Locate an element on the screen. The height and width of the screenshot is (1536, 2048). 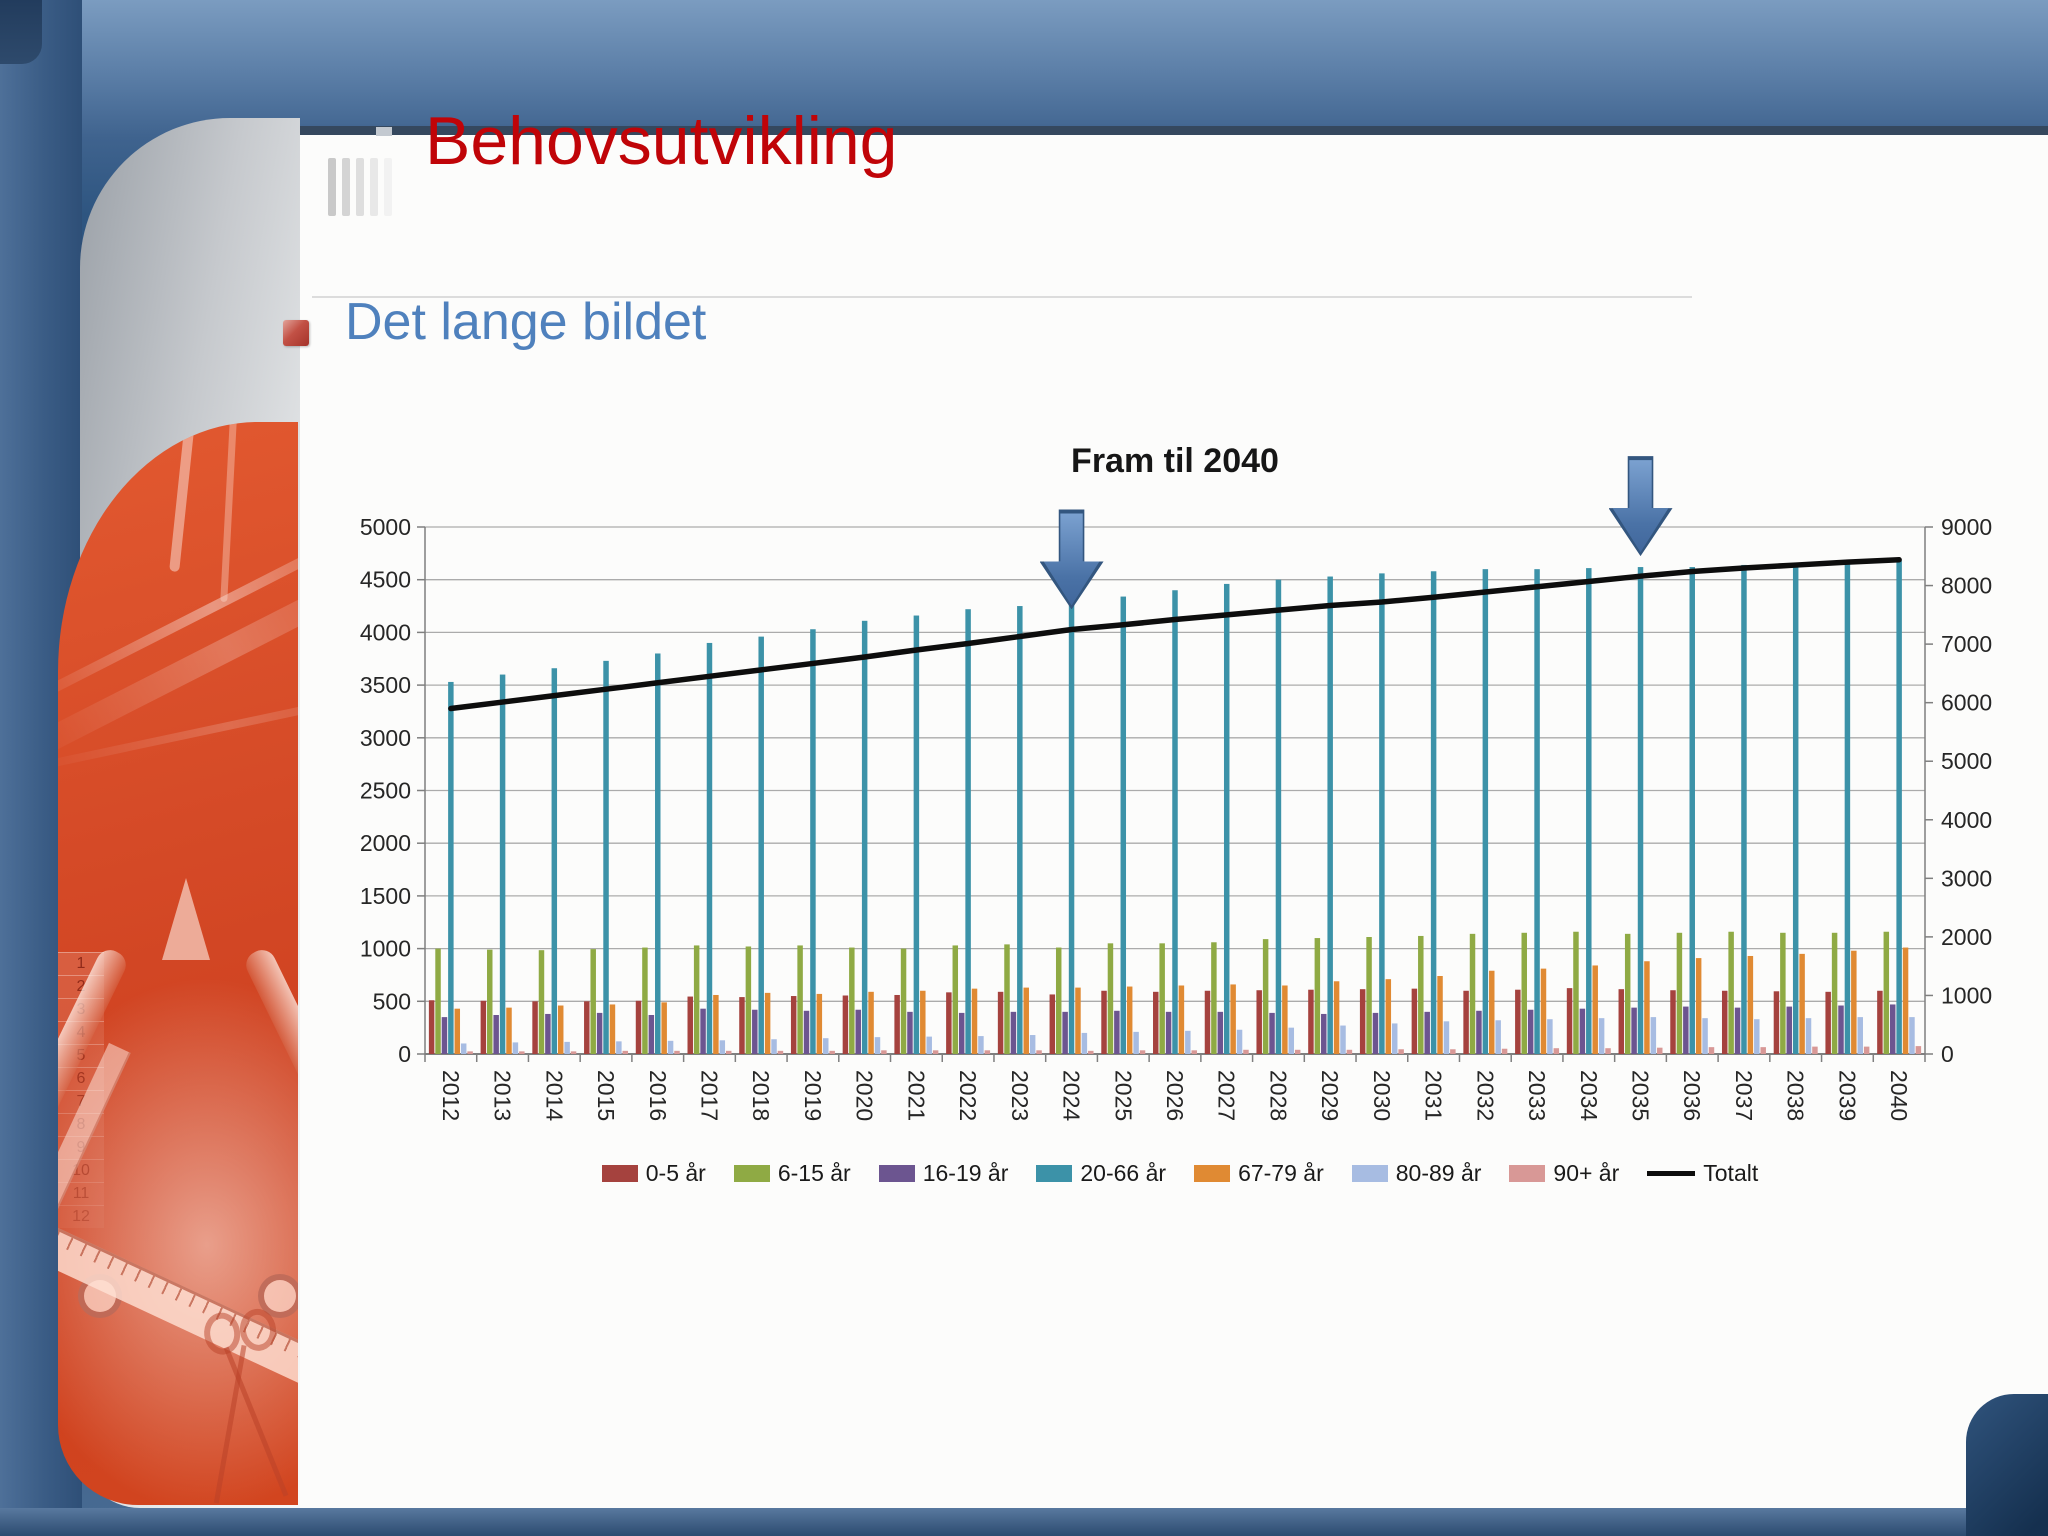
legend-label: 6-15 år is located at coordinates (814, 1173).